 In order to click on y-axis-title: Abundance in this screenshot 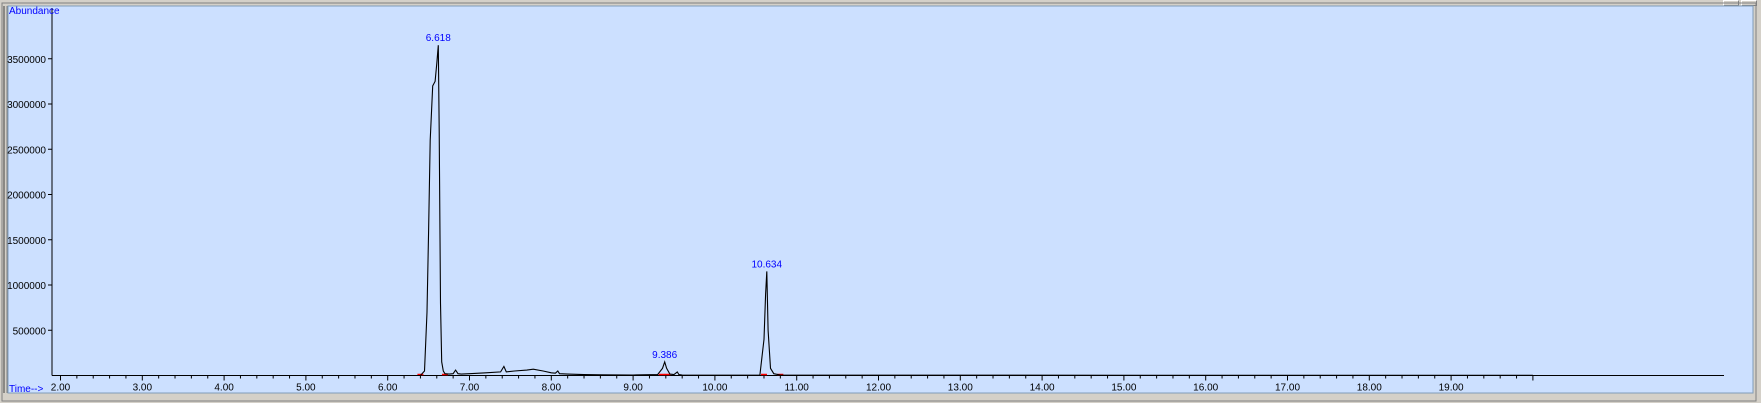, I will do `click(34, 11)`.